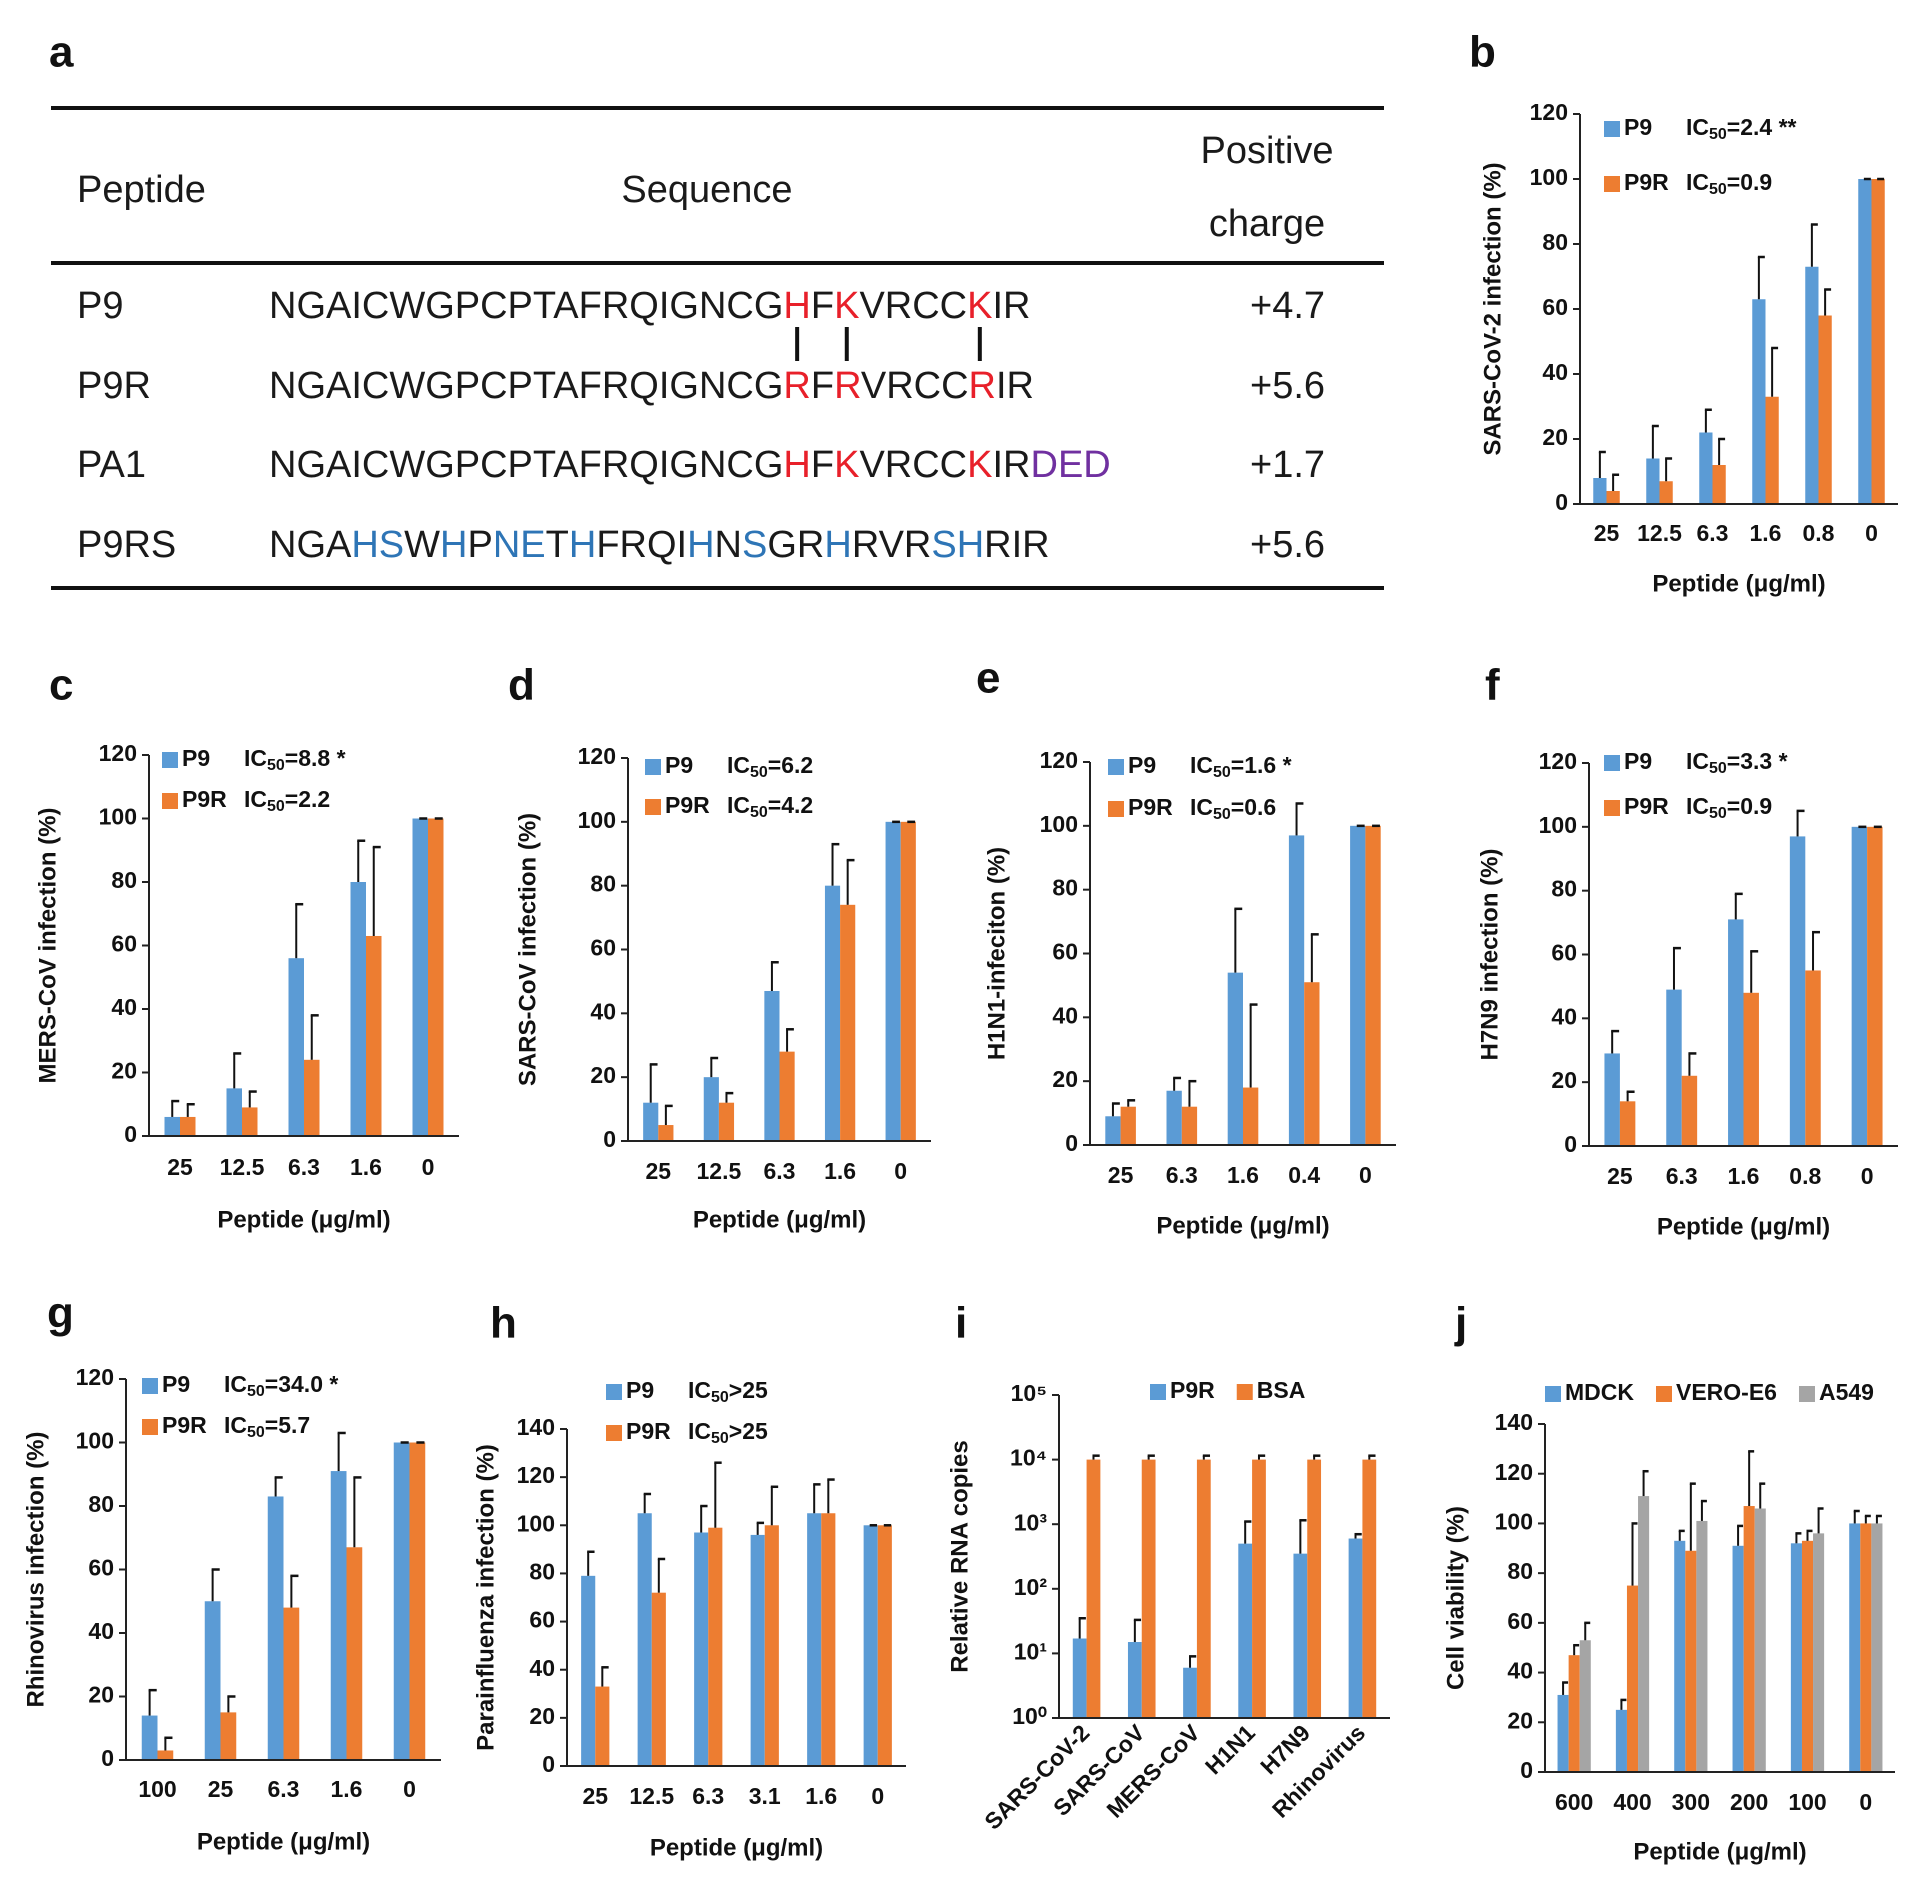 Image resolution: width=1920 pixels, height=1877 pixels. I want to click on panel-label: j, so click(1460, 1323).